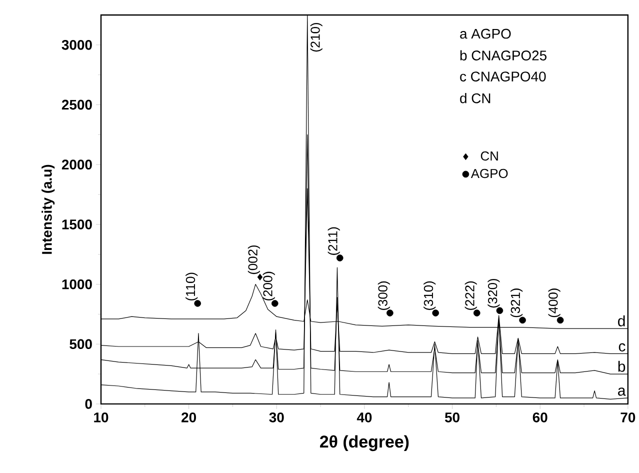  Describe the element at coordinates (77, 225) in the screenshot. I see `y-tick-label: 1500` at that location.